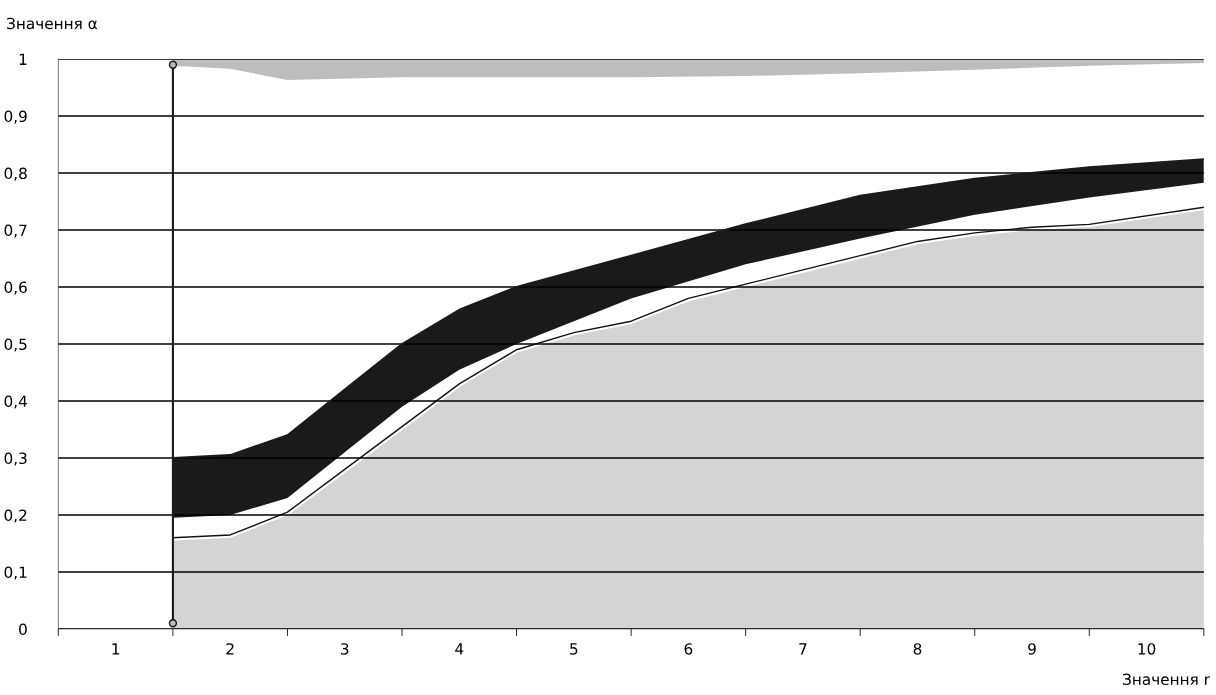 Image resolution: width=1216 pixels, height=695 pixels. I want to click on y-tick-label: 0,4, so click(15, 402).